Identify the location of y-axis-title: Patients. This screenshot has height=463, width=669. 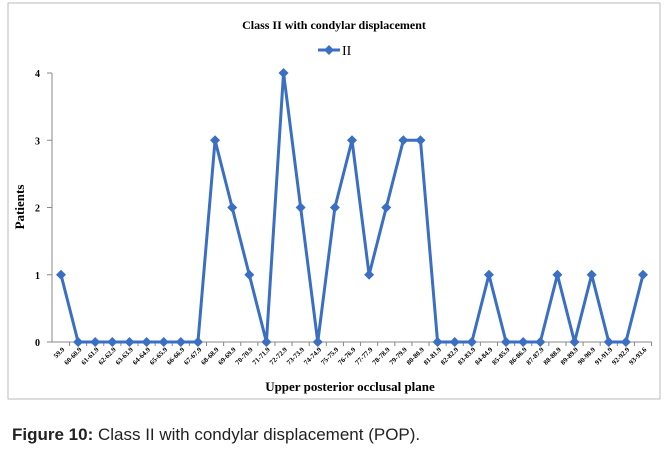
(19, 207).